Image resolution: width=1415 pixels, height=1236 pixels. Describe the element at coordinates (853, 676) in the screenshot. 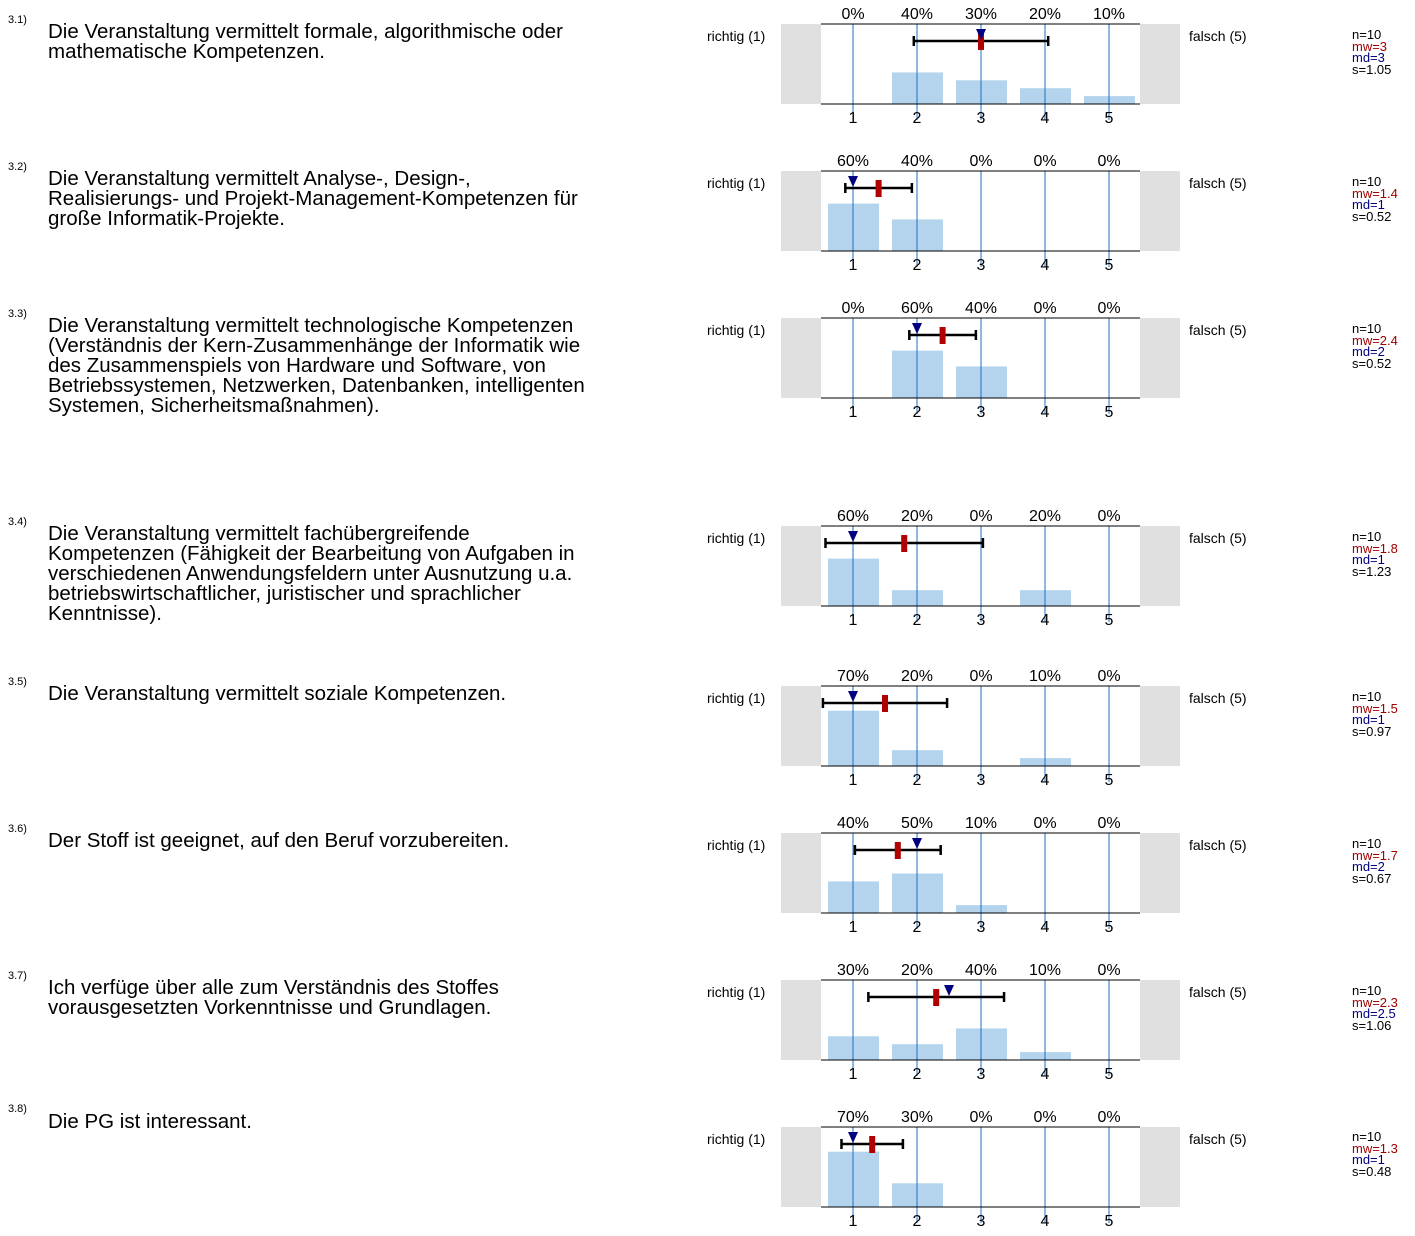

I see `percent-label: 70%` at that location.